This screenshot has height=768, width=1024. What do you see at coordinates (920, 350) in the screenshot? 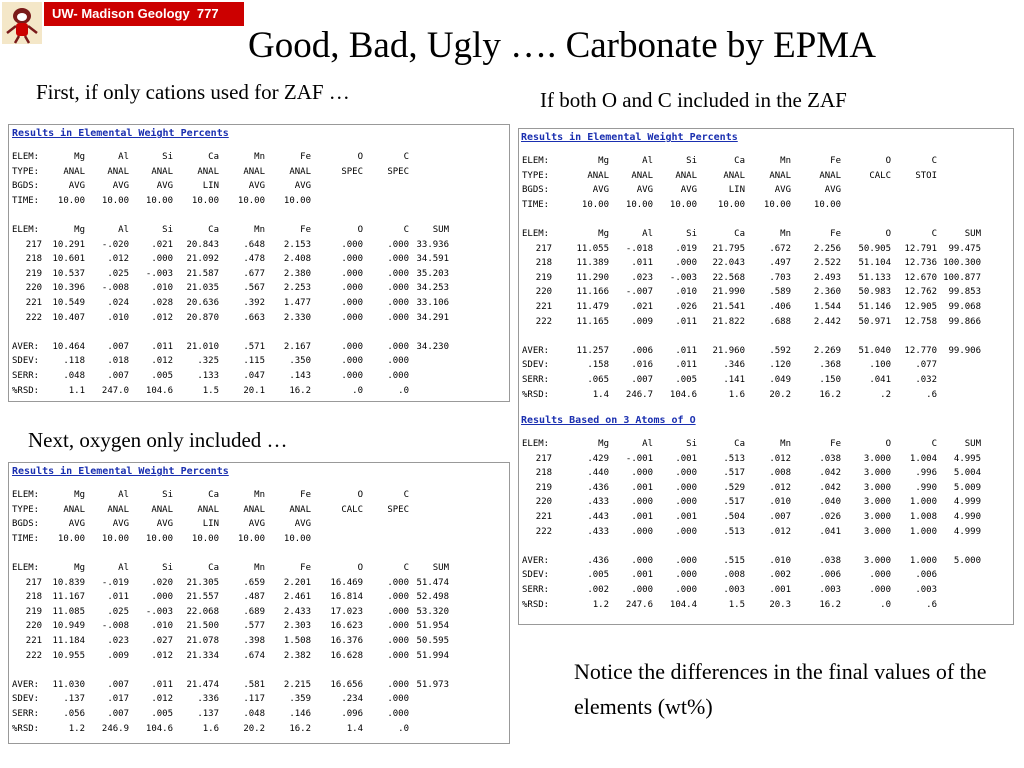
I see `table-cell: 12.770` at bounding box center [920, 350].